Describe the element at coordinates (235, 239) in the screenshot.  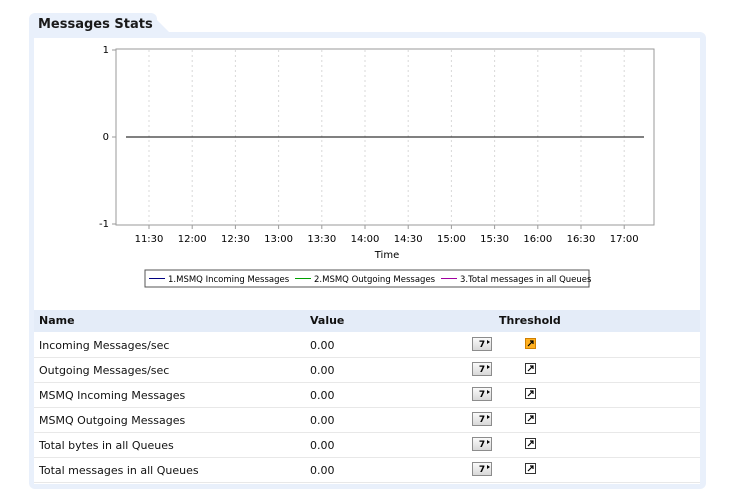
I see `x-tick-label: 12:30` at that location.